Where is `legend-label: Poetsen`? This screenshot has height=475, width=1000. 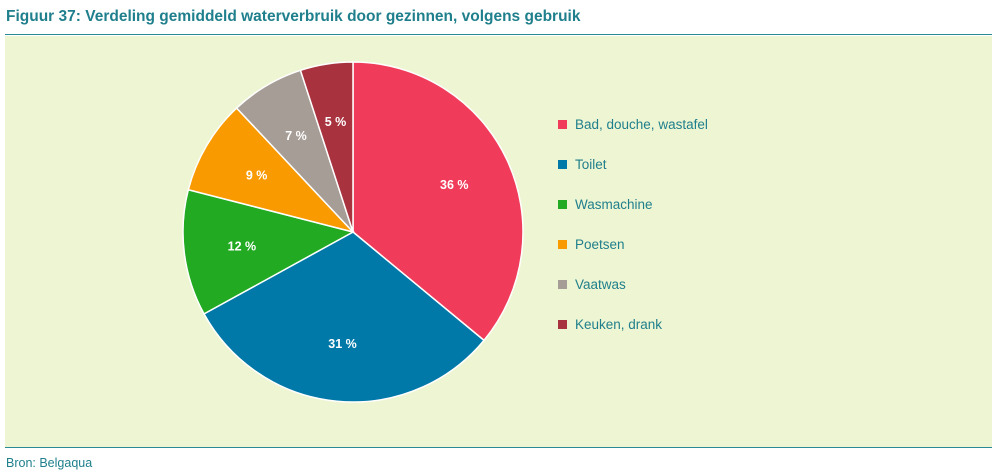
legend-label: Poetsen is located at coordinates (600, 244).